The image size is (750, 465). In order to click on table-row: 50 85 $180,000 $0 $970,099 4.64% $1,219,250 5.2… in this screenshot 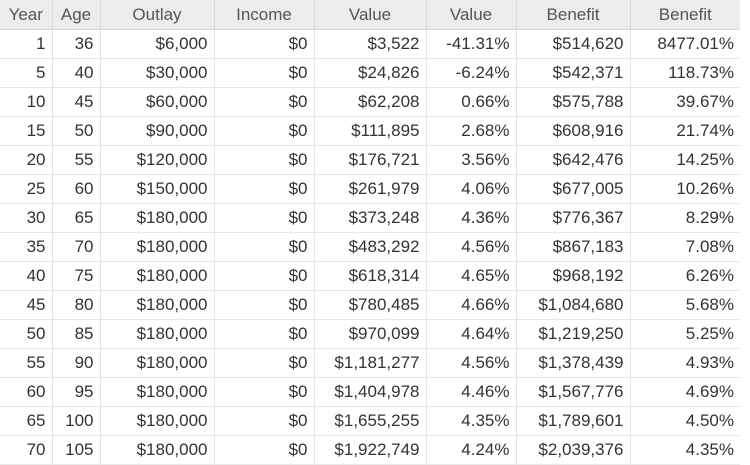, I will do `click(370, 334)`.